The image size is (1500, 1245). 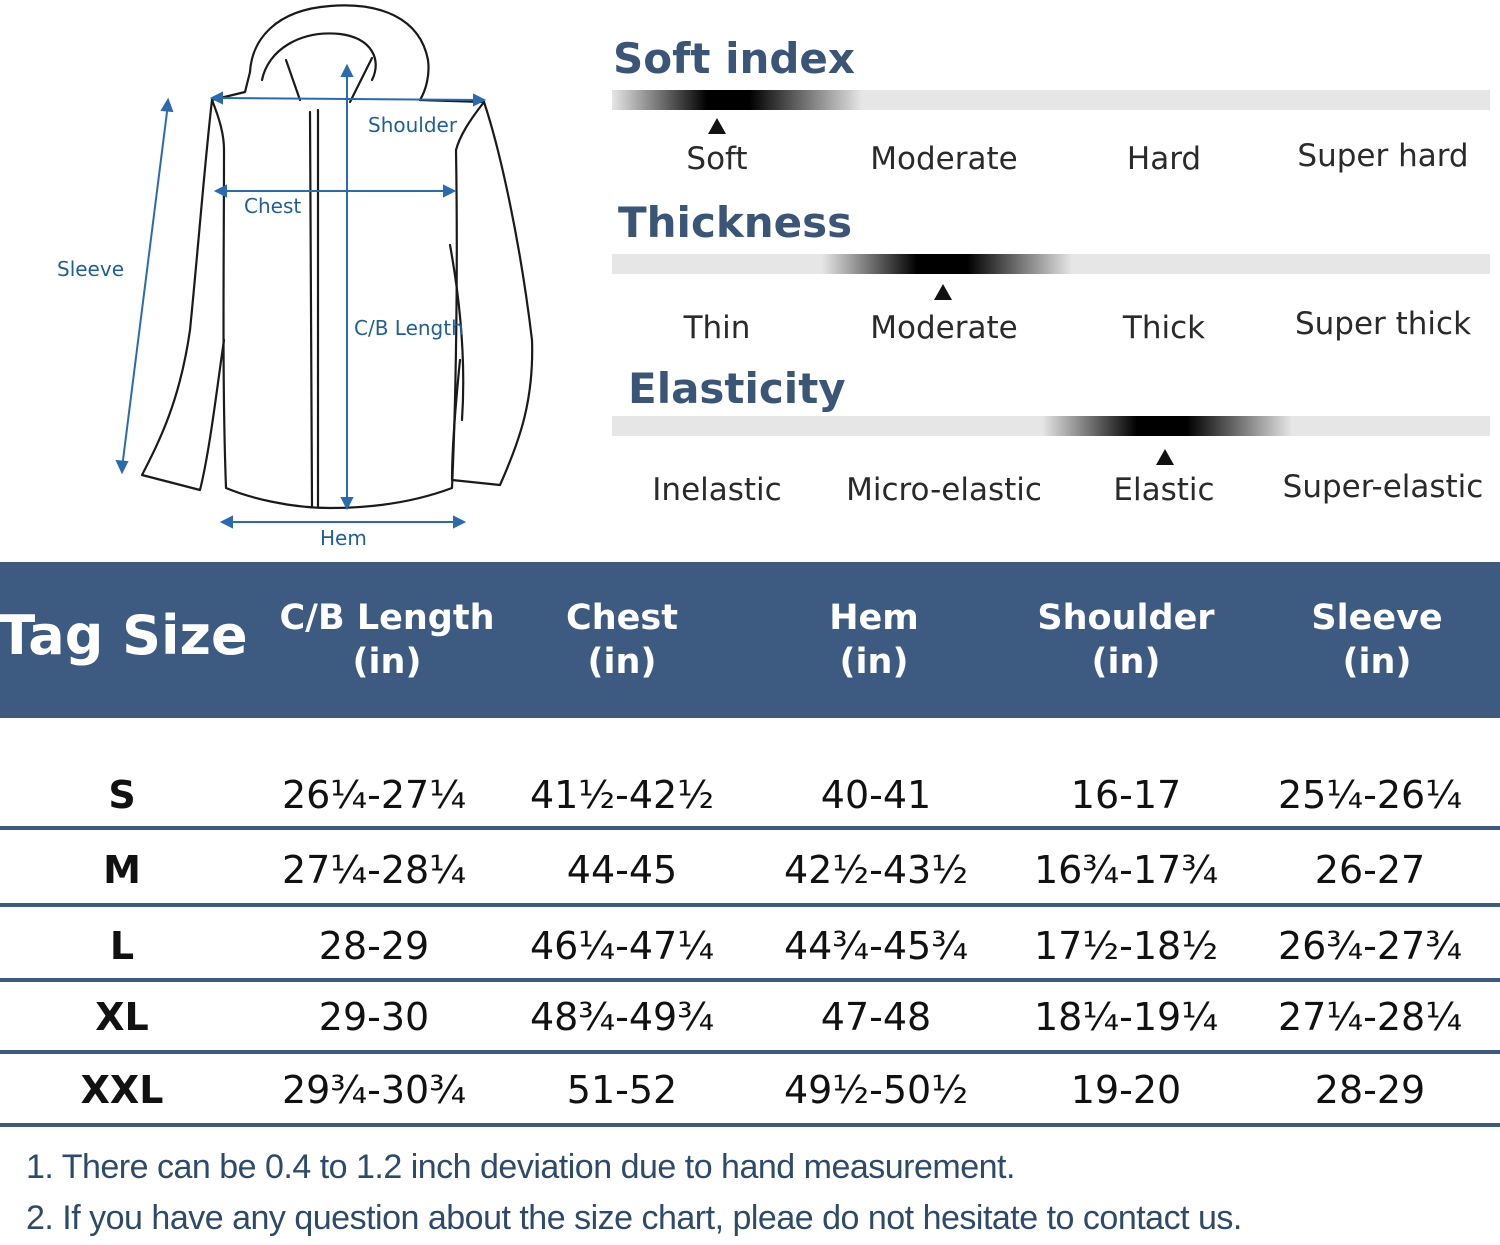 What do you see at coordinates (122, 1090) in the screenshot?
I see `table-cell-size: XXL` at bounding box center [122, 1090].